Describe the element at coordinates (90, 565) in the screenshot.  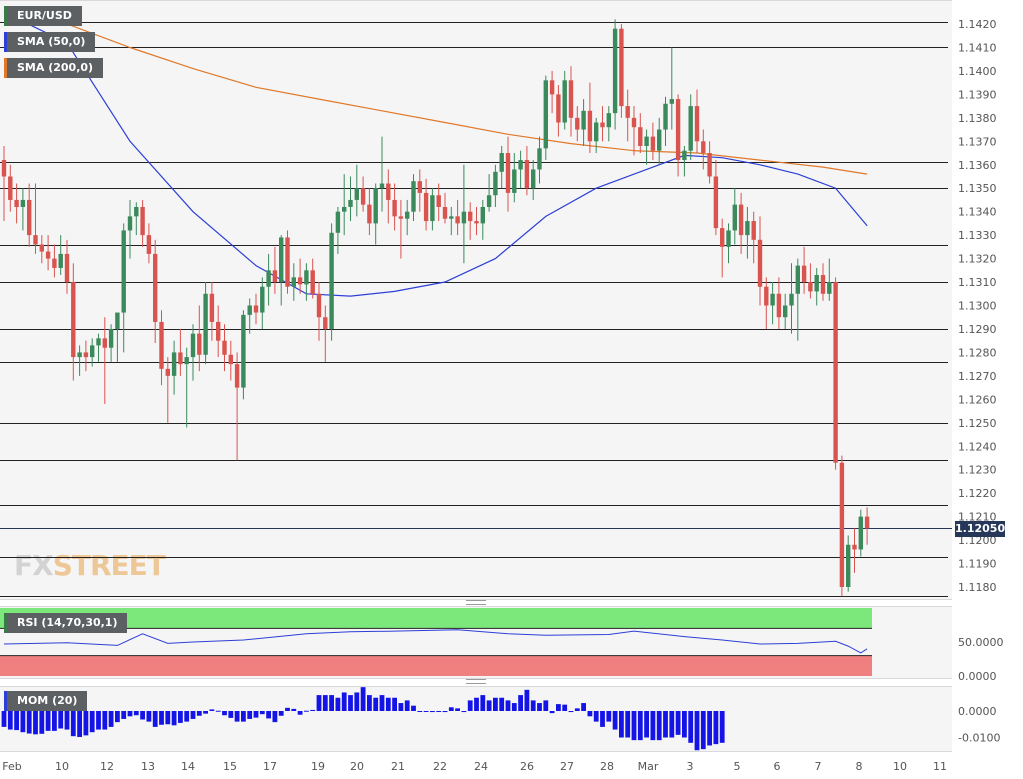
I see `fxstreet-watermark: FXSTREET` at that location.